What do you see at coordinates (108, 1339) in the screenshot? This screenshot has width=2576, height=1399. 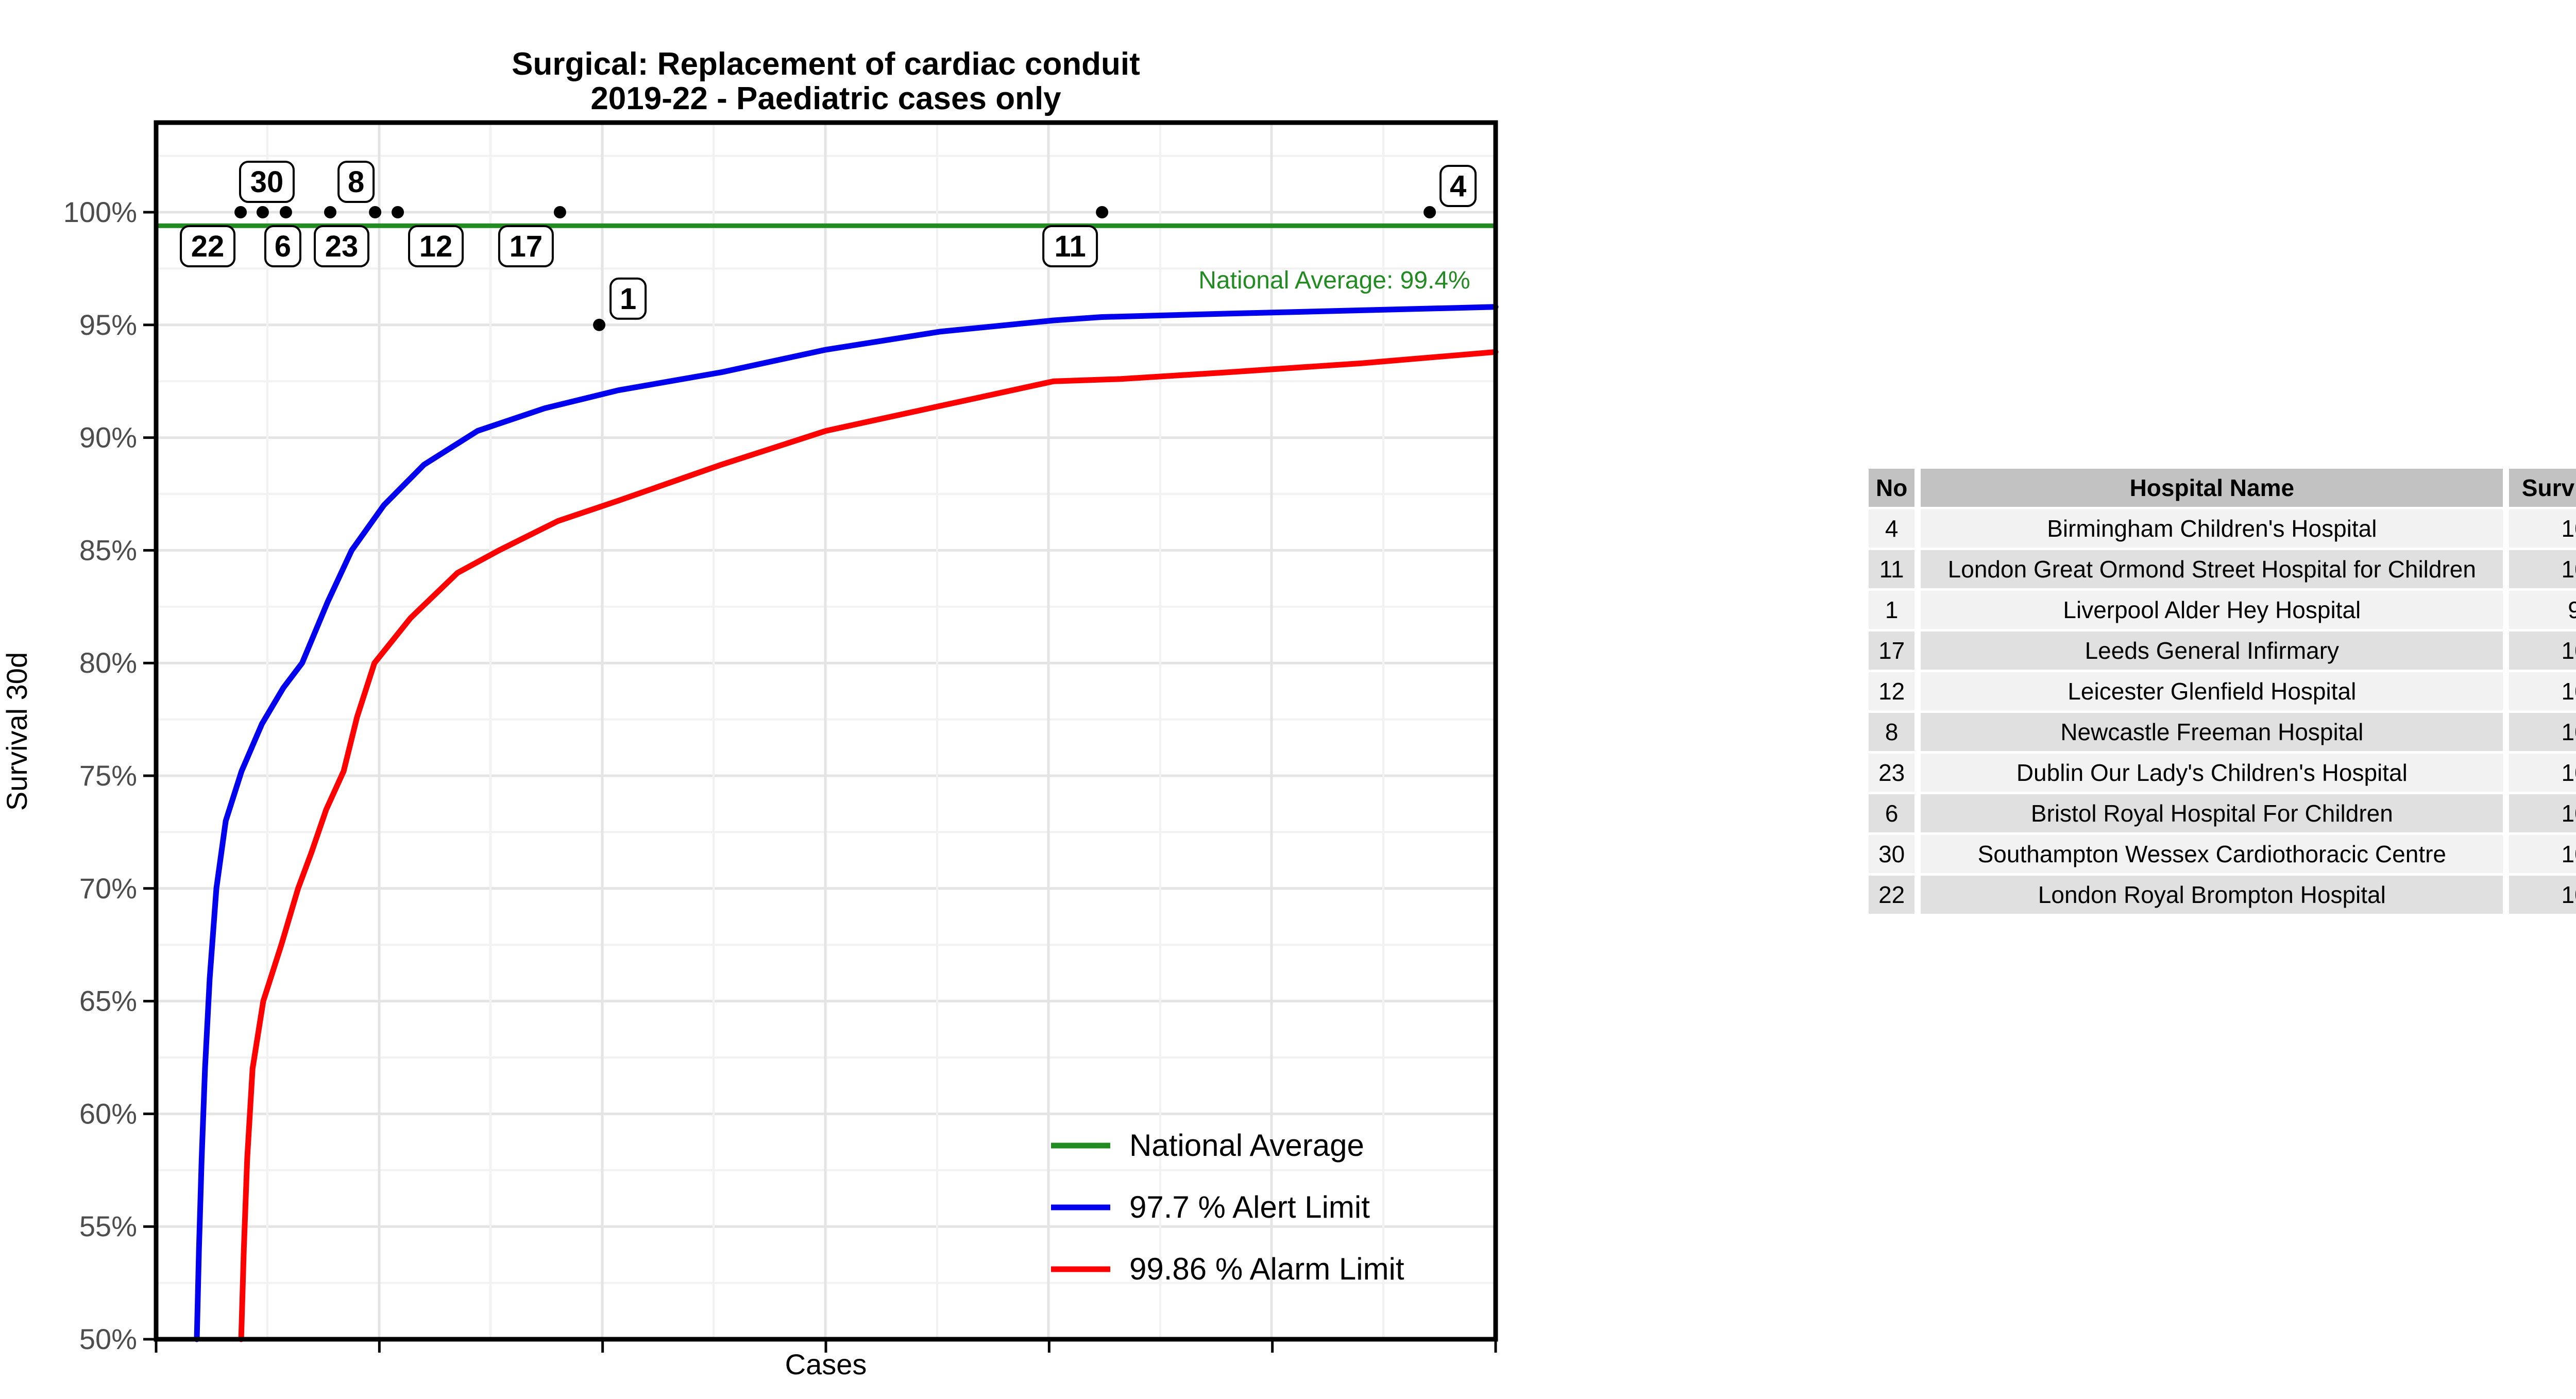 I see `y-tick-label: 50%` at bounding box center [108, 1339].